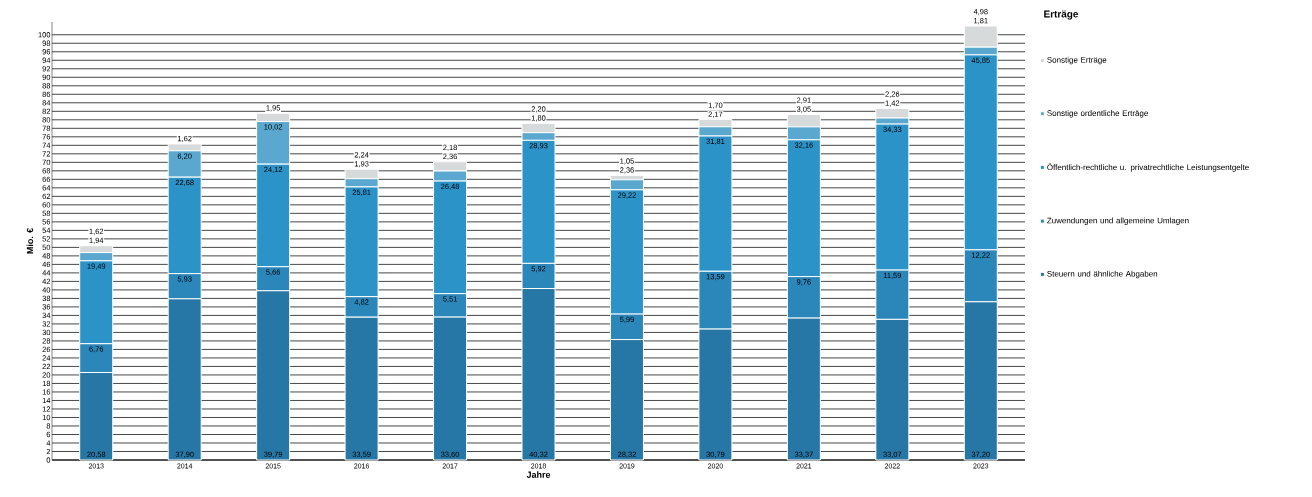 The image size is (1312, 497). What do you see at coordinates (30, 241) in the screenshot?
I see `y-axis-title: Mio. €` at bounding box center [30, 241].